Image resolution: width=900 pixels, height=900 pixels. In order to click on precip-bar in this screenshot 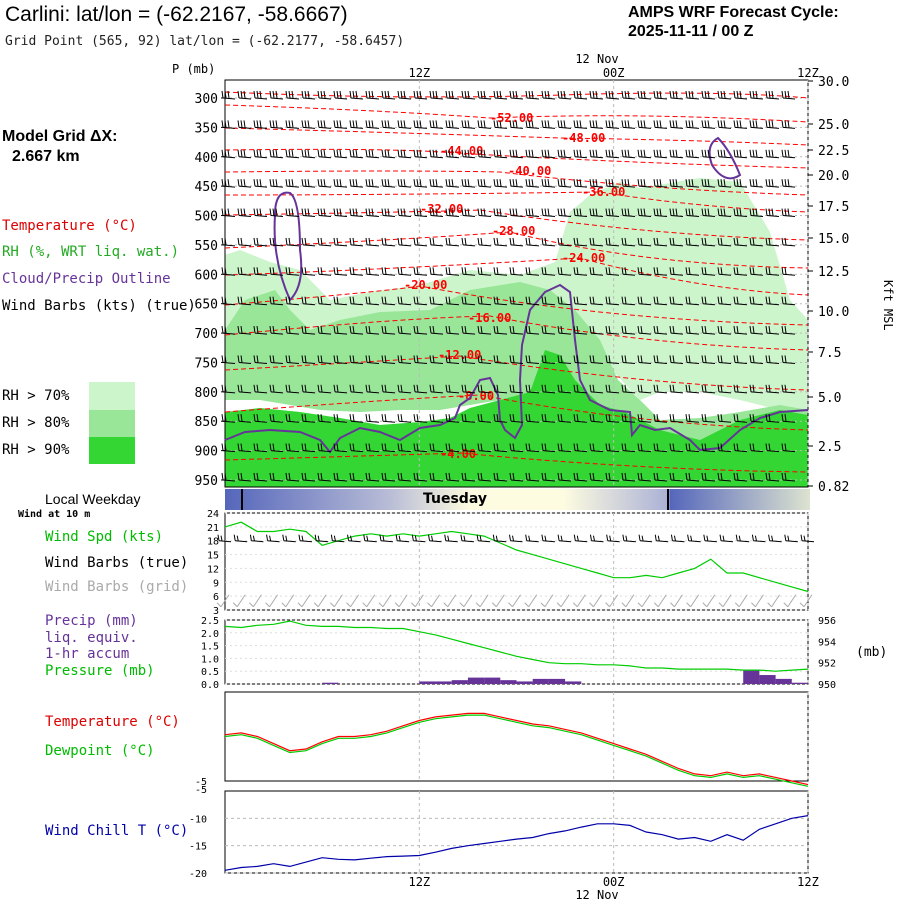, I will do `click(767, 679)`.